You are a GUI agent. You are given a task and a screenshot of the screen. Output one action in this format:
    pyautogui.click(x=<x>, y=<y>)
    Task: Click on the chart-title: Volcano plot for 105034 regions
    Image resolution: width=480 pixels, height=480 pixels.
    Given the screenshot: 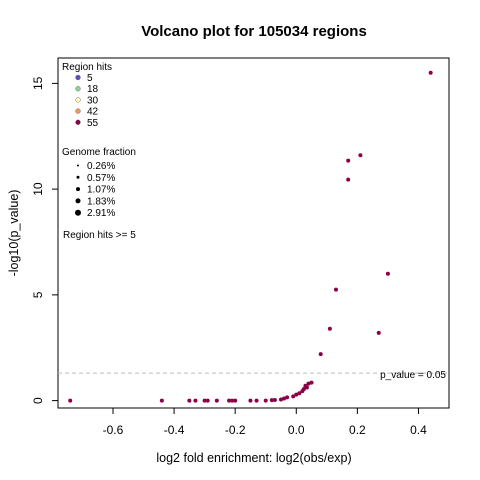 What is the action you would take?
    pyautogui.click(x=254, y=31)
    